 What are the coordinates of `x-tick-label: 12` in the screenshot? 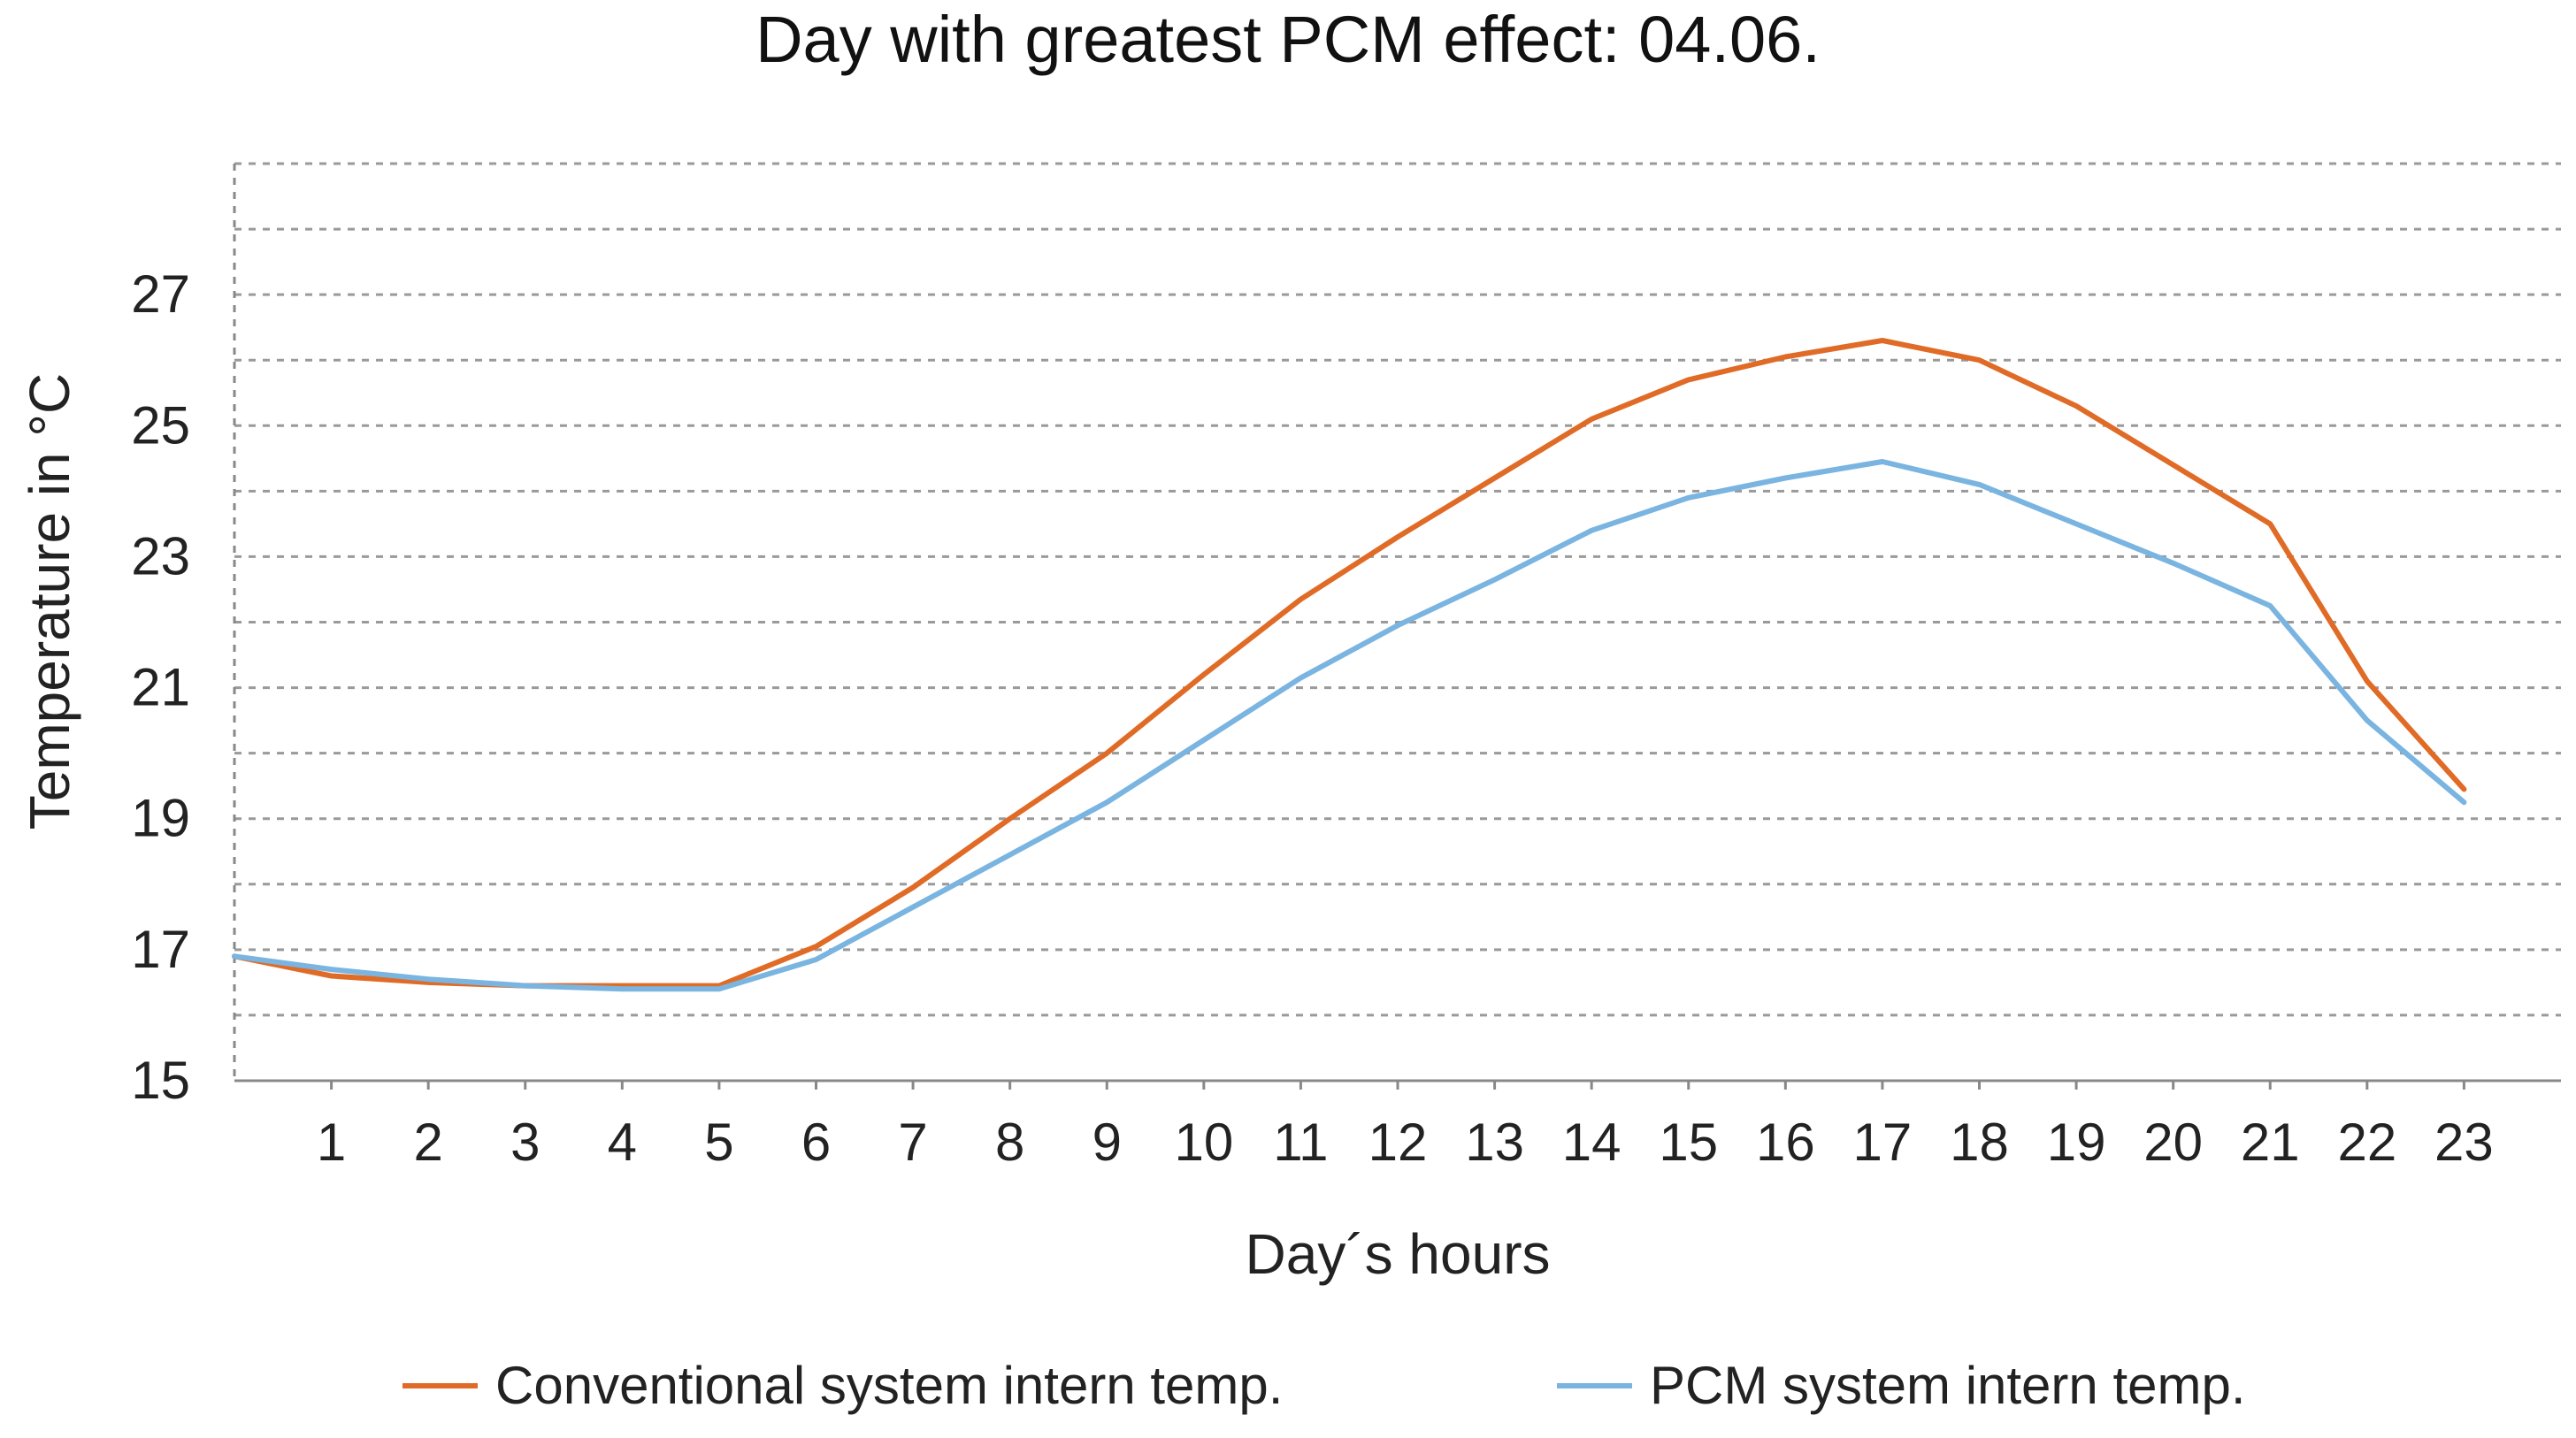 It's located at (1398, 1142).